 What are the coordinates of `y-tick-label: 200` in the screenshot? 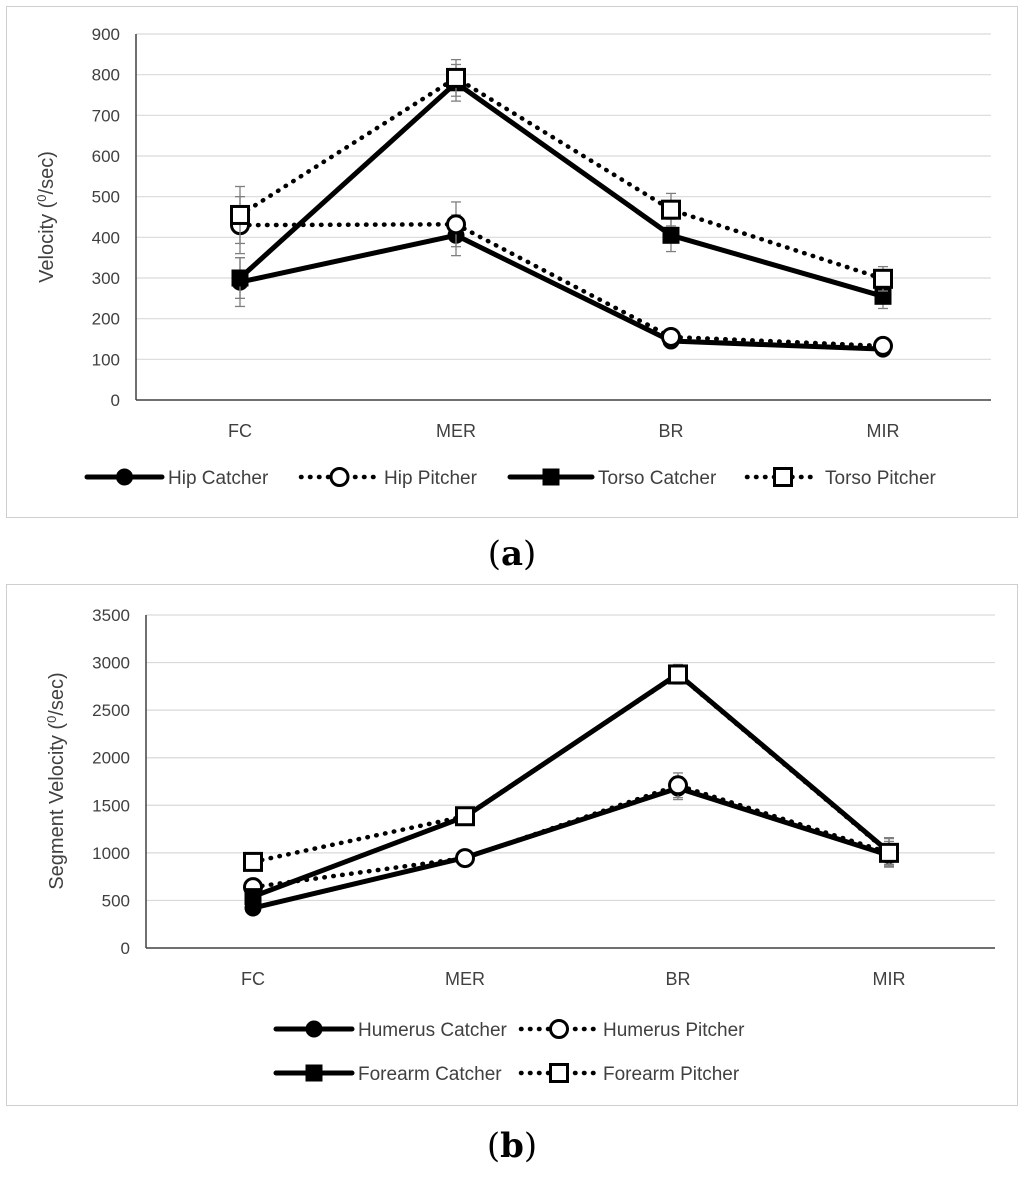 It's located at (106, 319).